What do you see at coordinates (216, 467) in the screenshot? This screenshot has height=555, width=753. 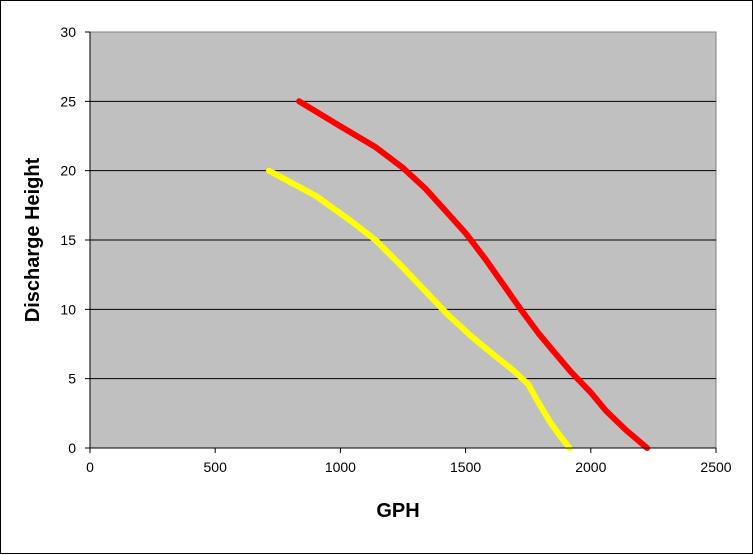 I see `x-tick-label: 500` at bounding box center [216, 467].